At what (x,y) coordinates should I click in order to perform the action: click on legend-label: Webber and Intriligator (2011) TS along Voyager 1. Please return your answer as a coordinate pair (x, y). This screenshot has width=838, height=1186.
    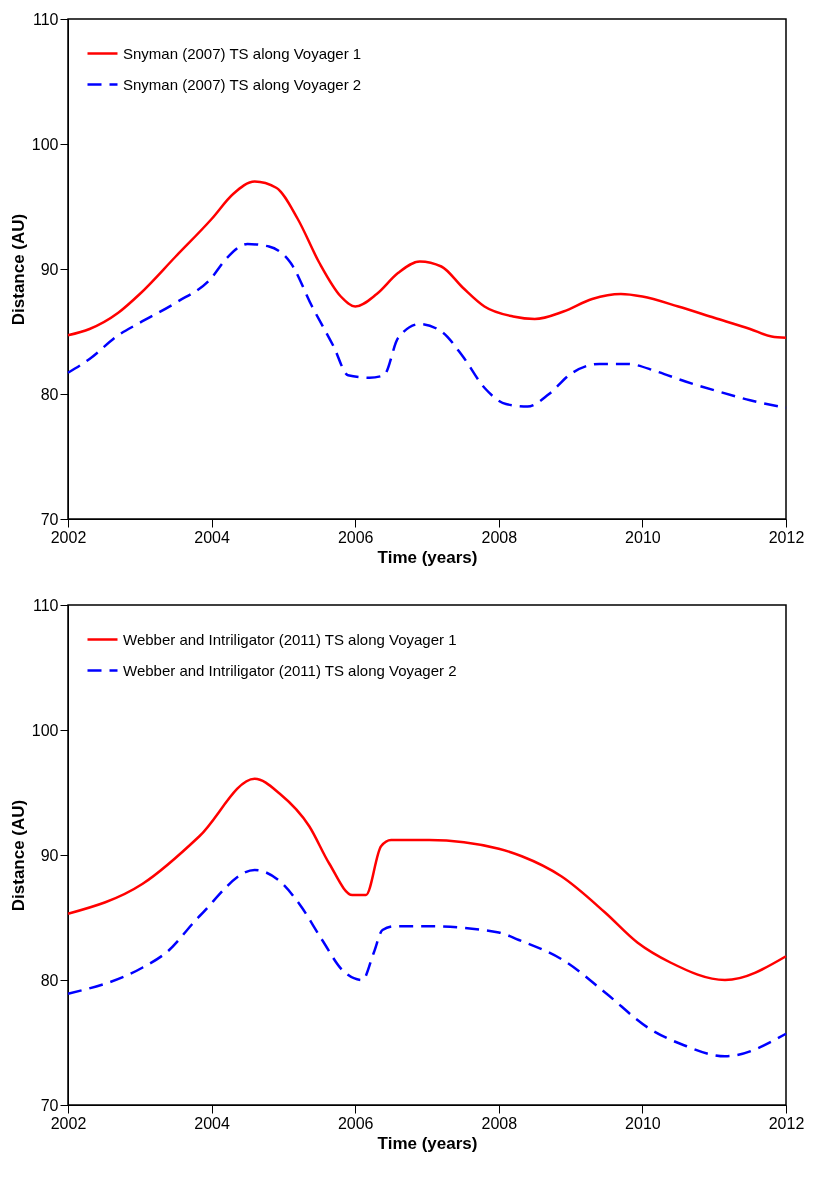
    Looking at the image, I should click on (290, 639).